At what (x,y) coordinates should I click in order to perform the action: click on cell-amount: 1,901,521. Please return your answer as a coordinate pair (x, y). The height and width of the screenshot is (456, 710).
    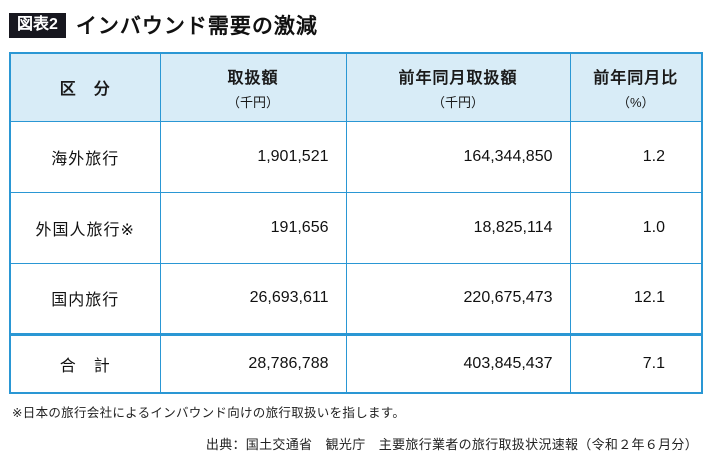
    Looking at the image, I should click on (253, 156).